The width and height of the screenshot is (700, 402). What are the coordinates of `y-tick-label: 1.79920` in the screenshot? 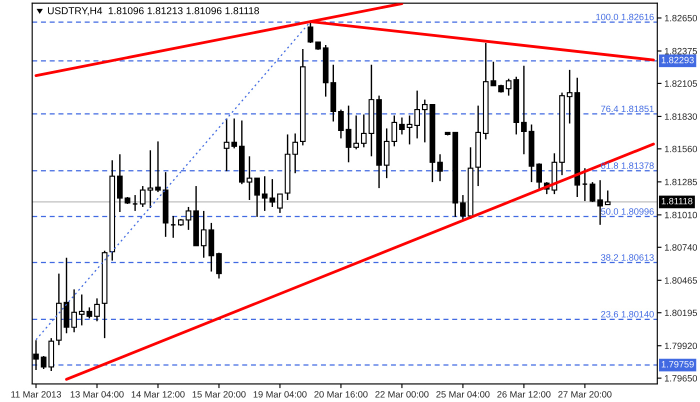 It's located at (681, 346).